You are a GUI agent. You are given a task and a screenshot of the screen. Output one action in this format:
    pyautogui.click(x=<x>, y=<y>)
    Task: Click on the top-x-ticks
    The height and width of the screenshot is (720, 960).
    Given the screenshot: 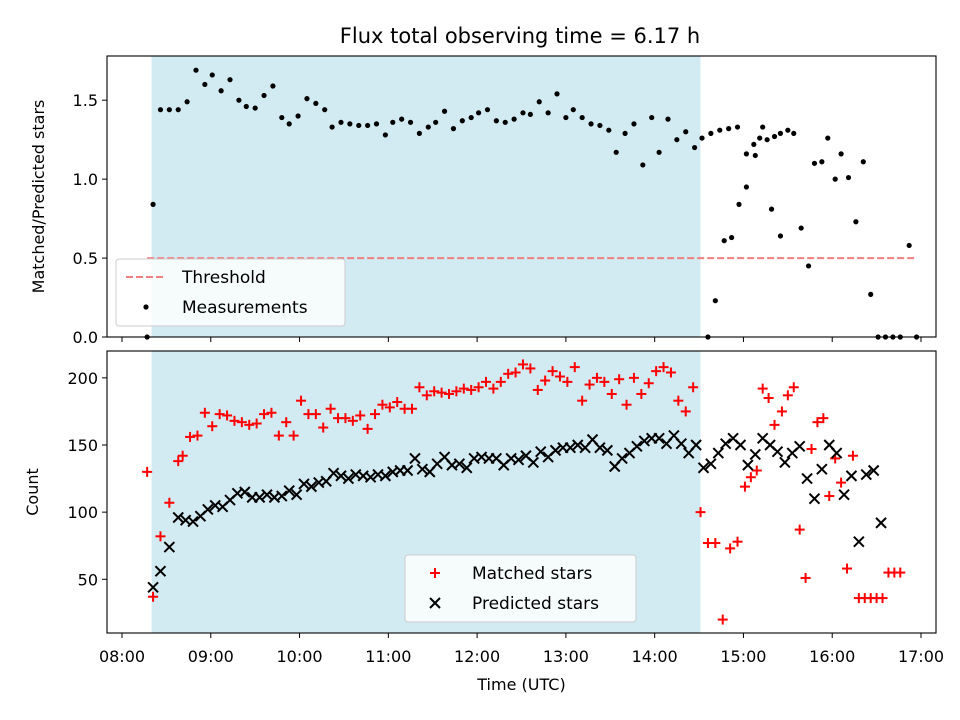 What is the action you would take?
    pyautogui.click(x=521, y=339)
    